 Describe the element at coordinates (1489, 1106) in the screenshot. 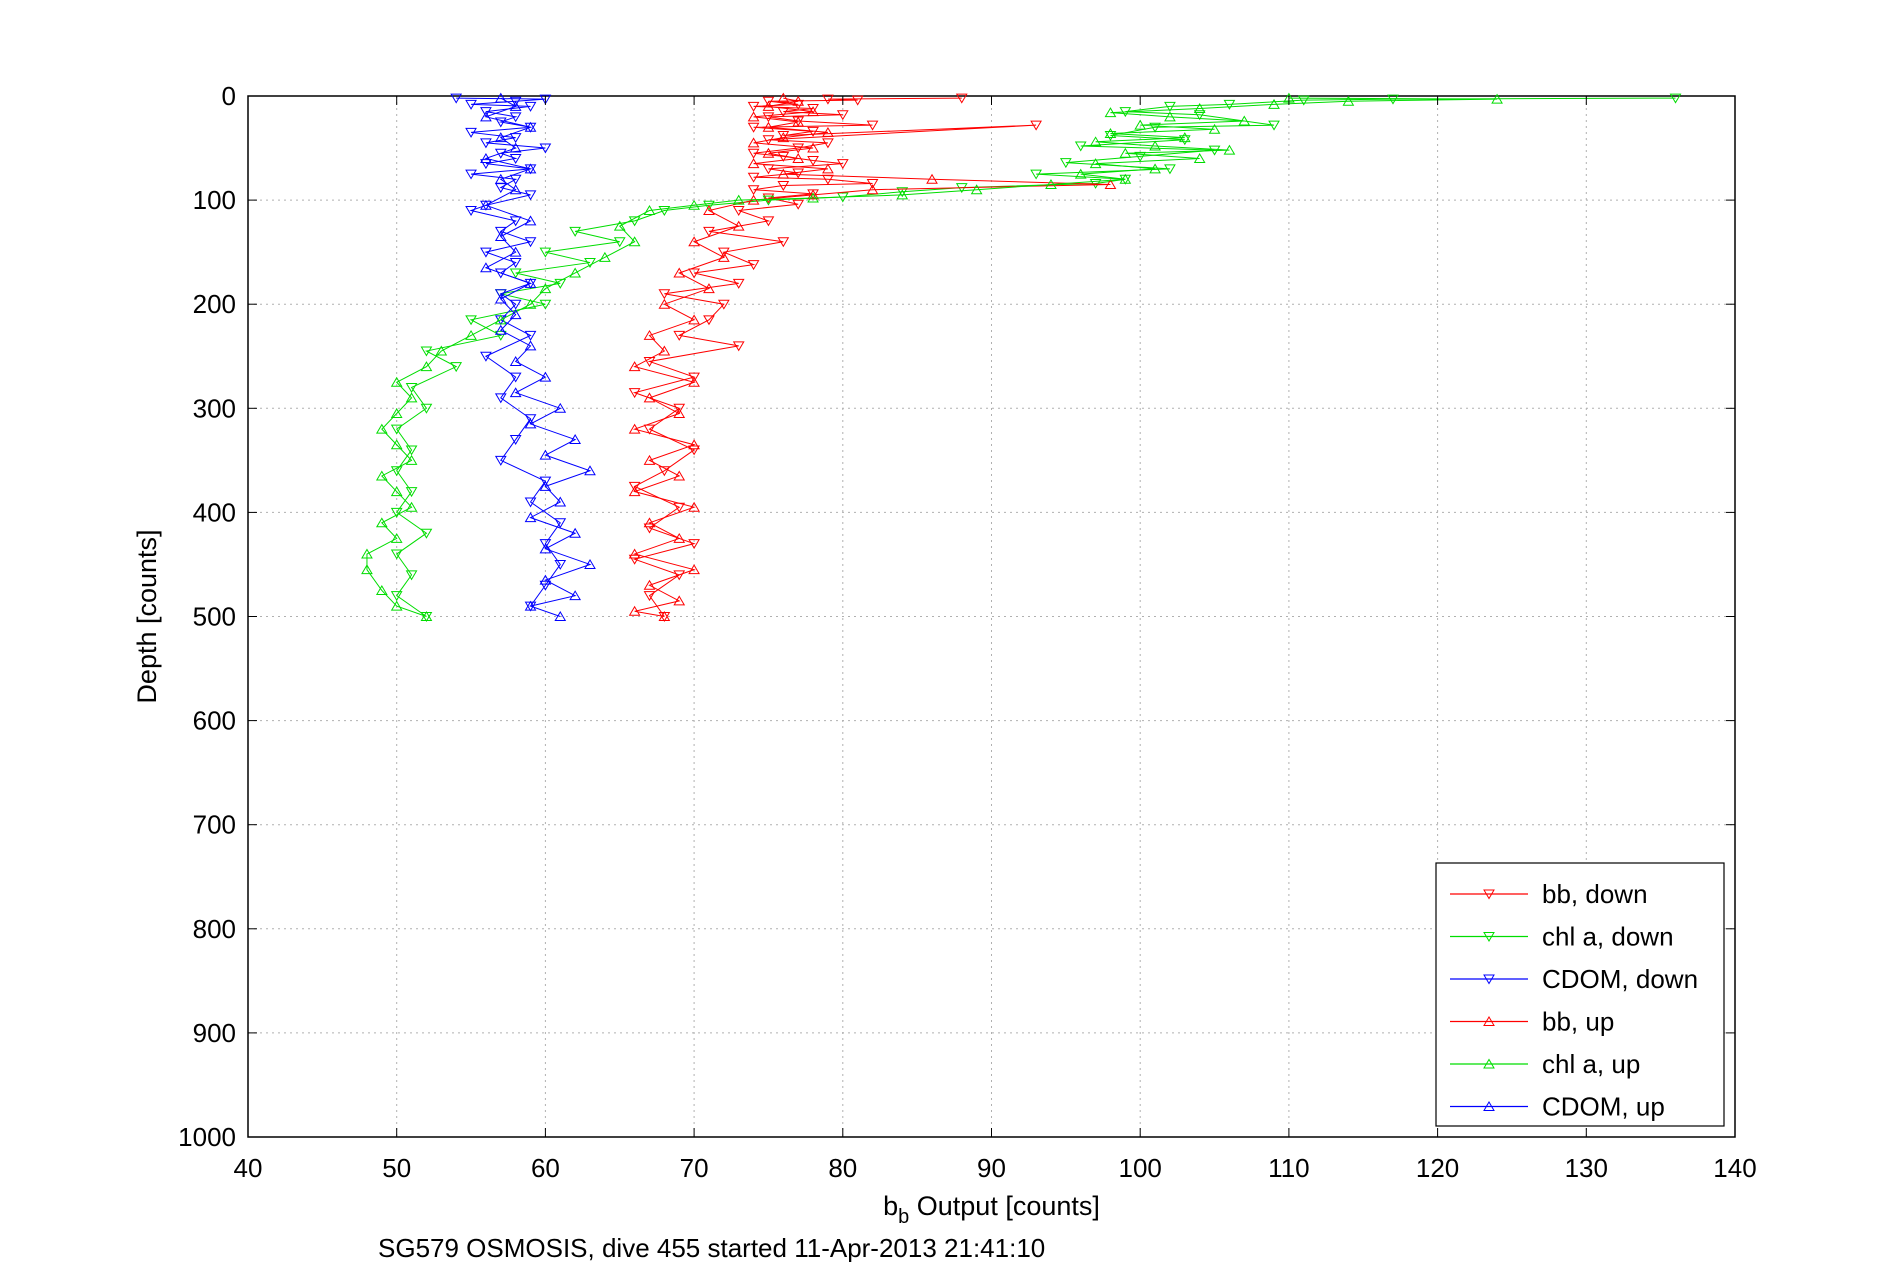

I see `legend-marker` at that location.